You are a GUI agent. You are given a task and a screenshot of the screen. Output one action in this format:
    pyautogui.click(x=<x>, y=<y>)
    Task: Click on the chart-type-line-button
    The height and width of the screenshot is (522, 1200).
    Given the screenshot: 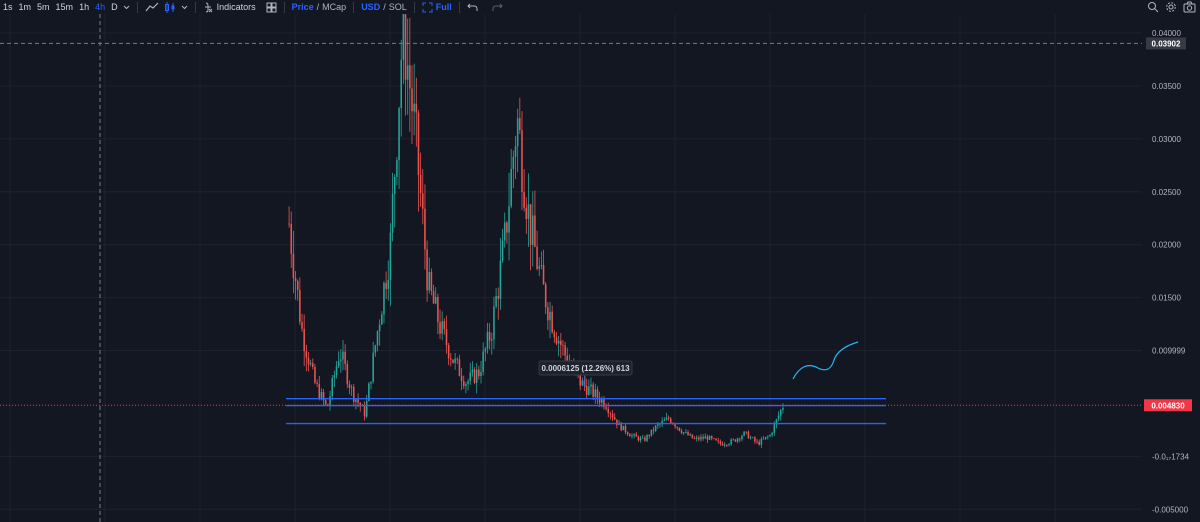 What is the action you would take?
    pyautogui.click(x=152, y=7)
    